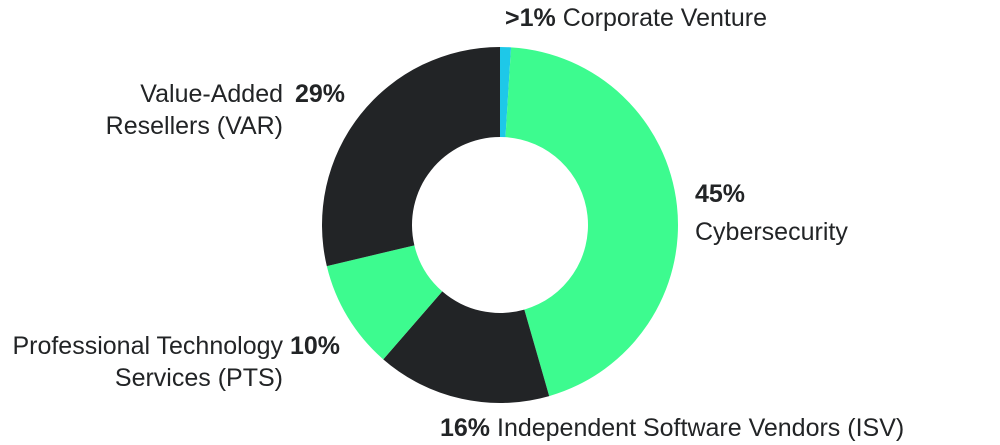 The width and height of the screenshot is (1000, 445). What do you see at coordinates (771, 232) in the screenshot?
I see `category-label: Cybersecurity` at bounding box center [771, 232].